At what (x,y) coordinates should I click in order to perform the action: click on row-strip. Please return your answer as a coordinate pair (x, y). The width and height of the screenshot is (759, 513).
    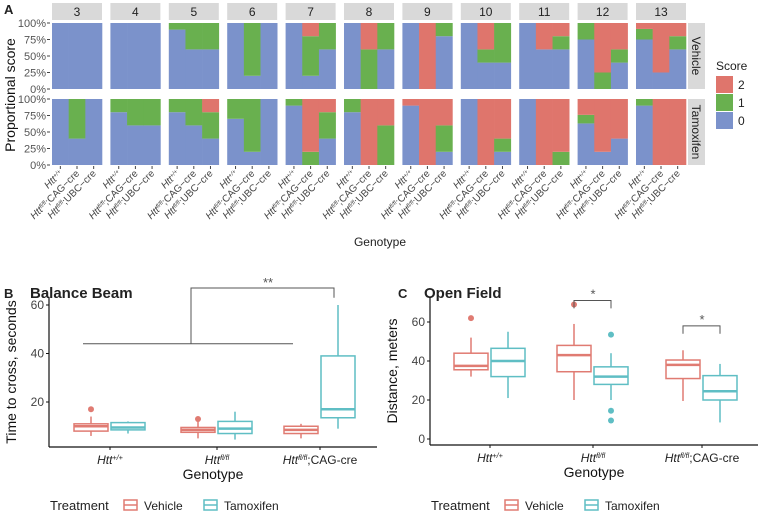
    Looking at the image, I should click on (696, 56).